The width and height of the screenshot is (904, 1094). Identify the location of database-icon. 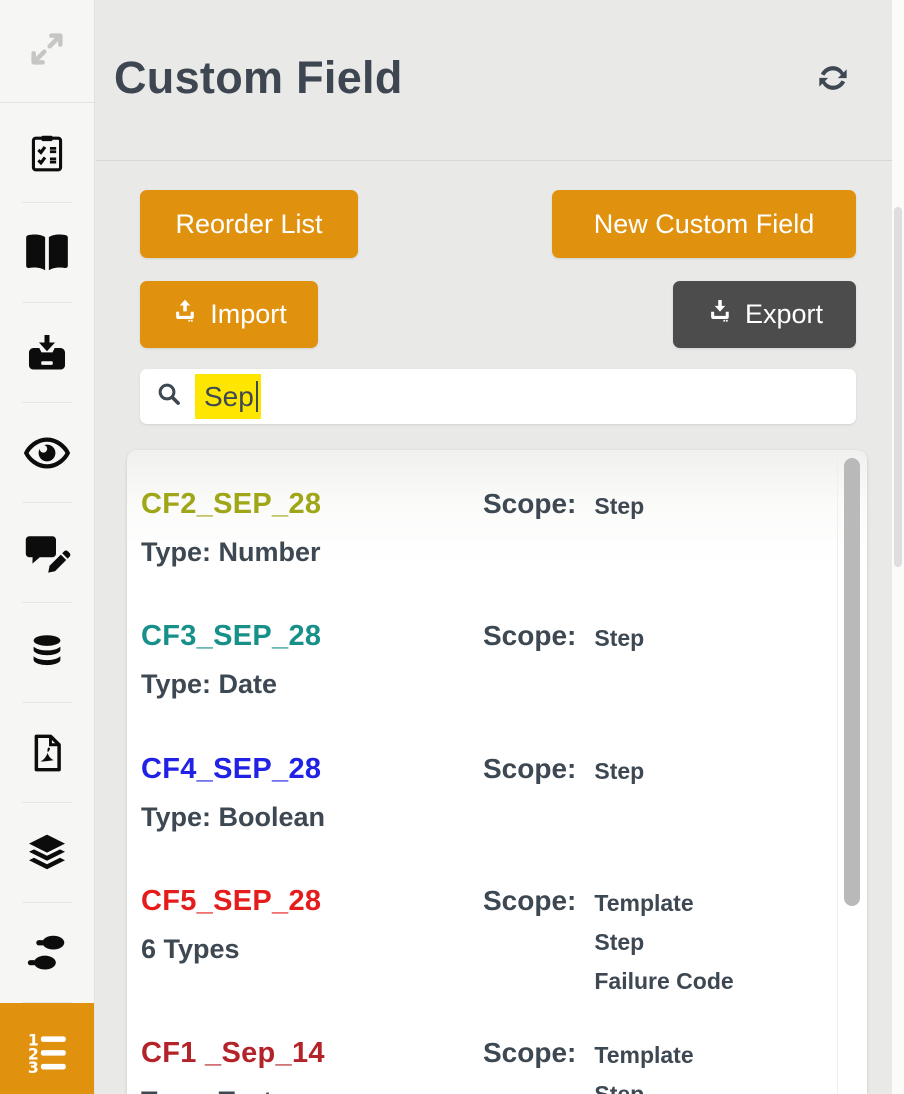
(47, 653).